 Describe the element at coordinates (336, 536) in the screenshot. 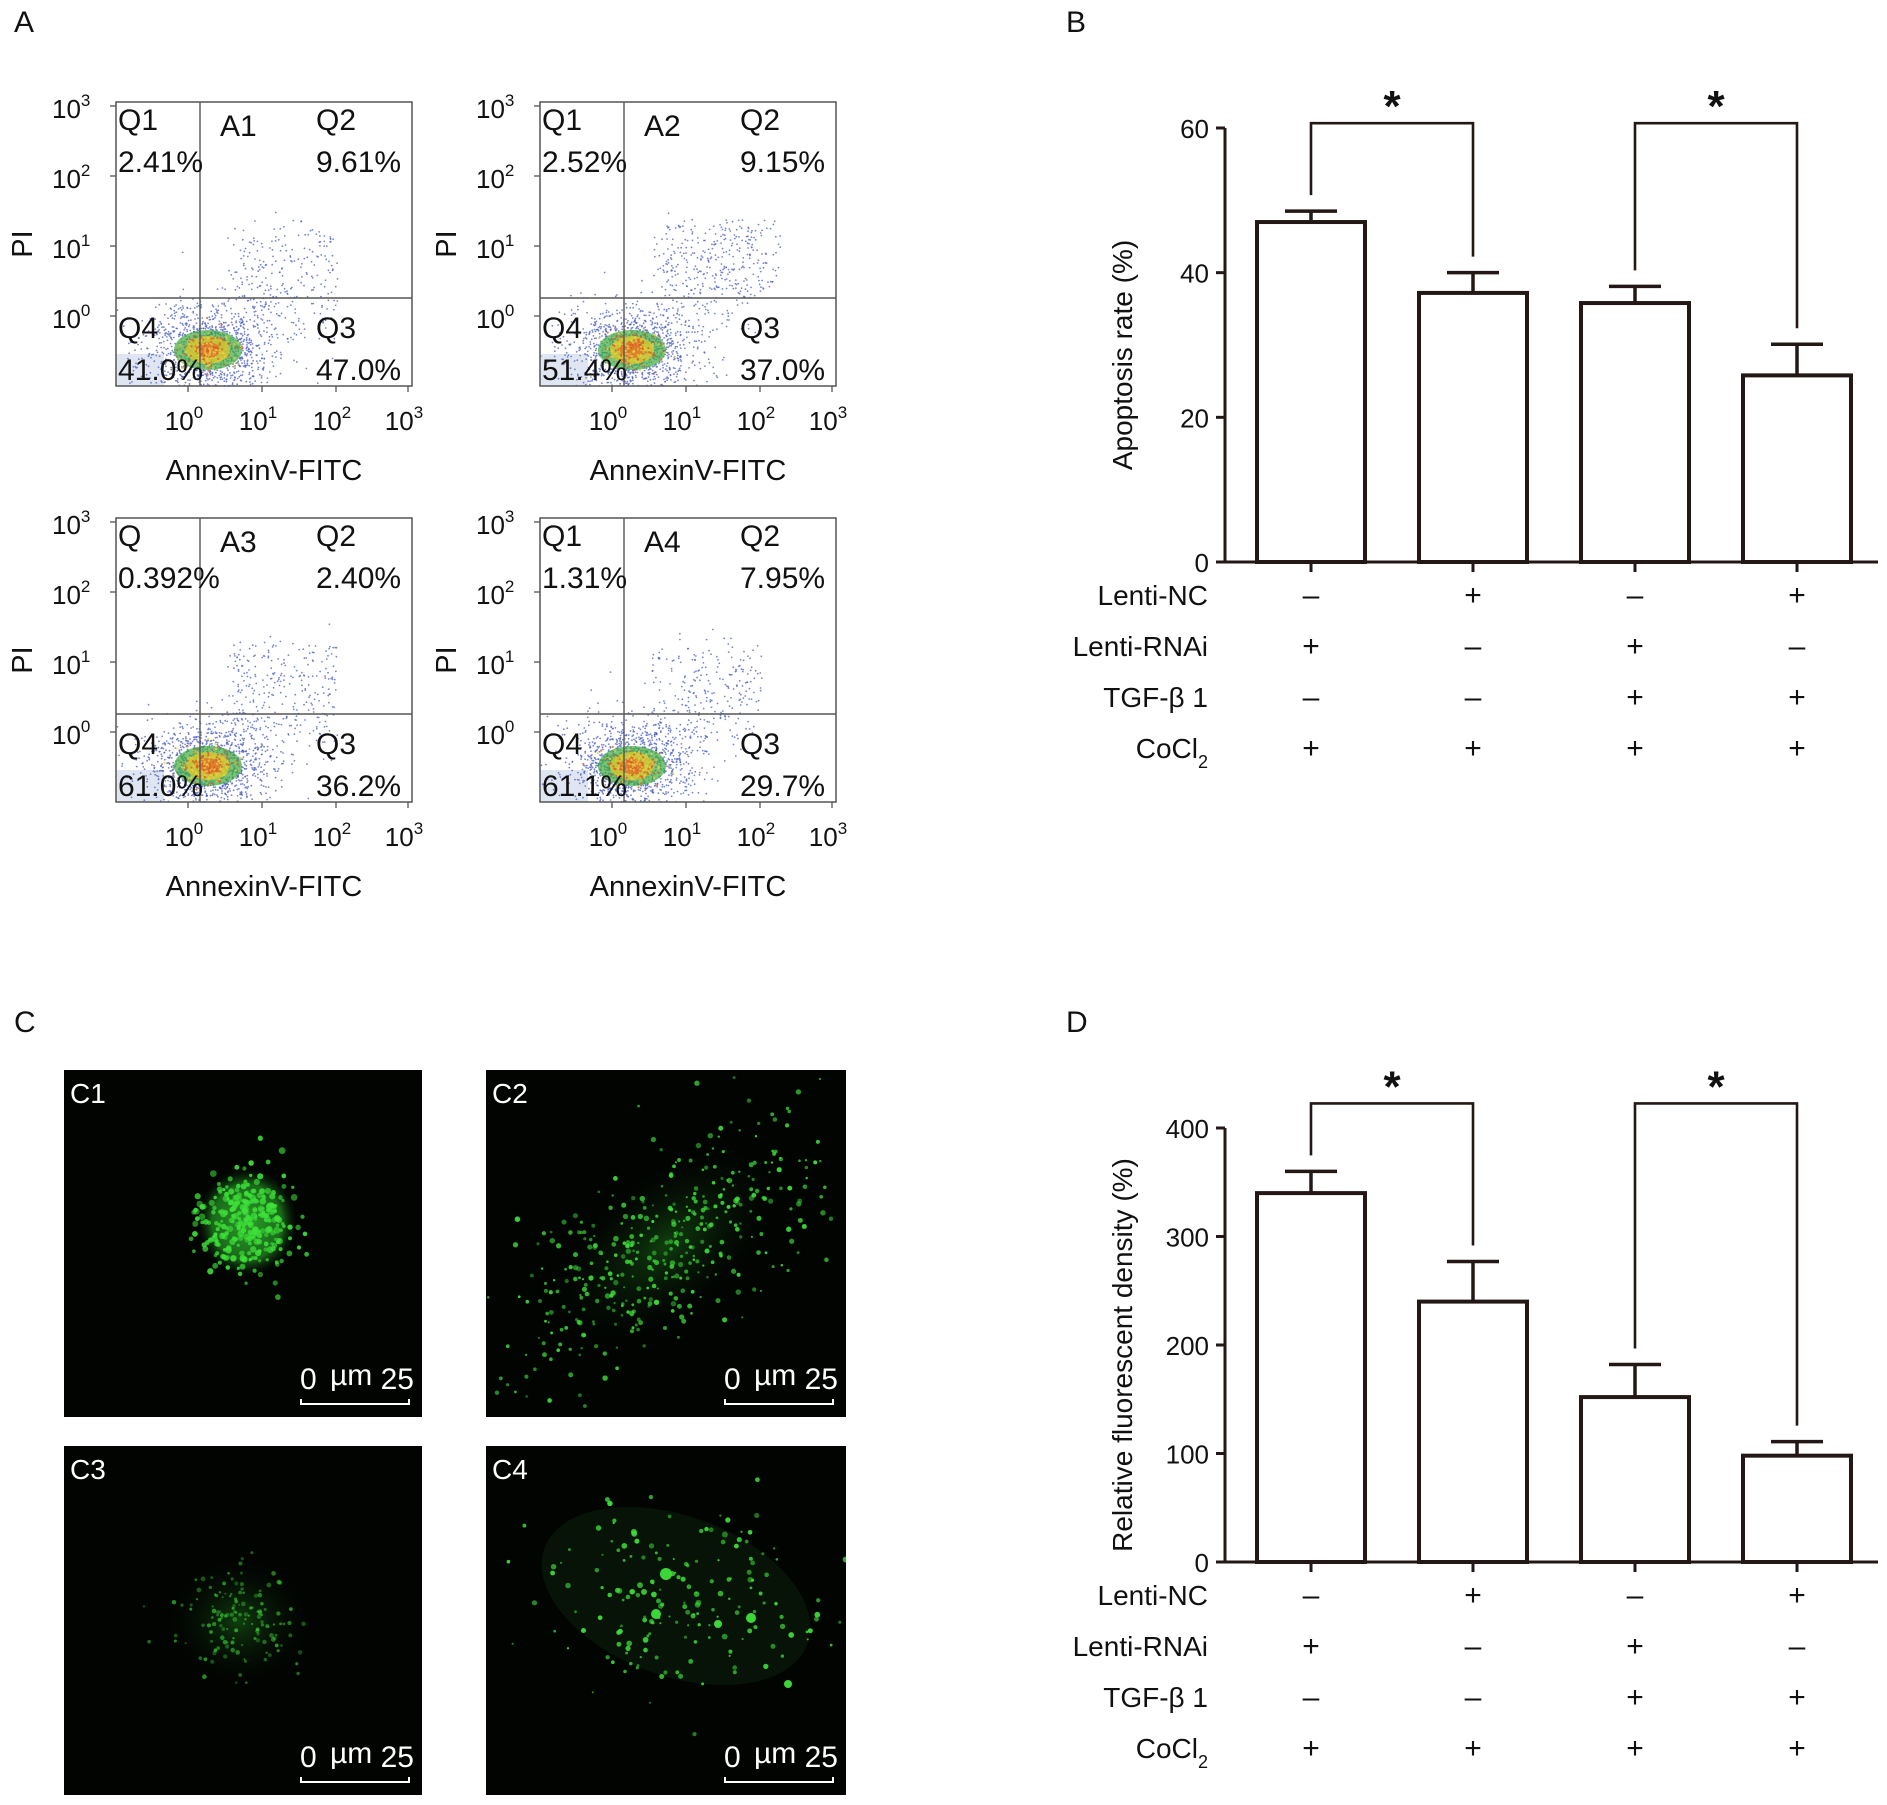

I see `quadrant-ur-label: Q2` at that location.